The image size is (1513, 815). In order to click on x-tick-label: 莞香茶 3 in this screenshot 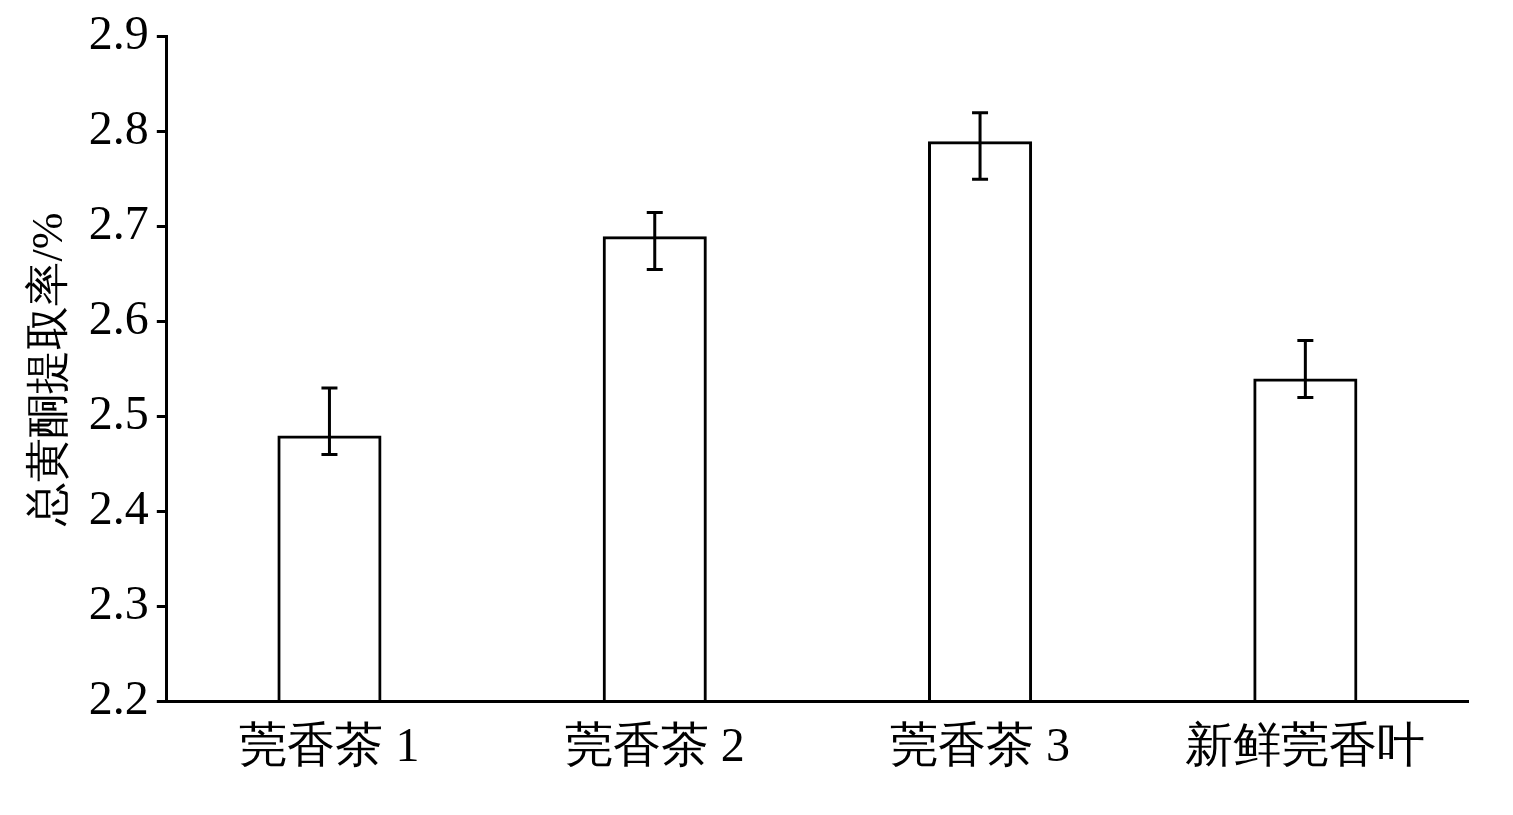, I will do `click(980, 744)`.